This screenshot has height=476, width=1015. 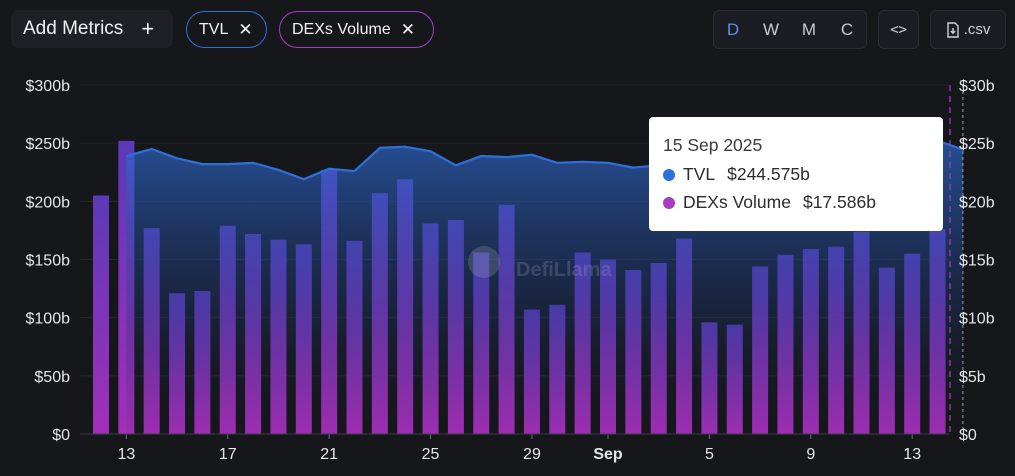 I want to click on code-icon: <>, so click(x=898, y=29).